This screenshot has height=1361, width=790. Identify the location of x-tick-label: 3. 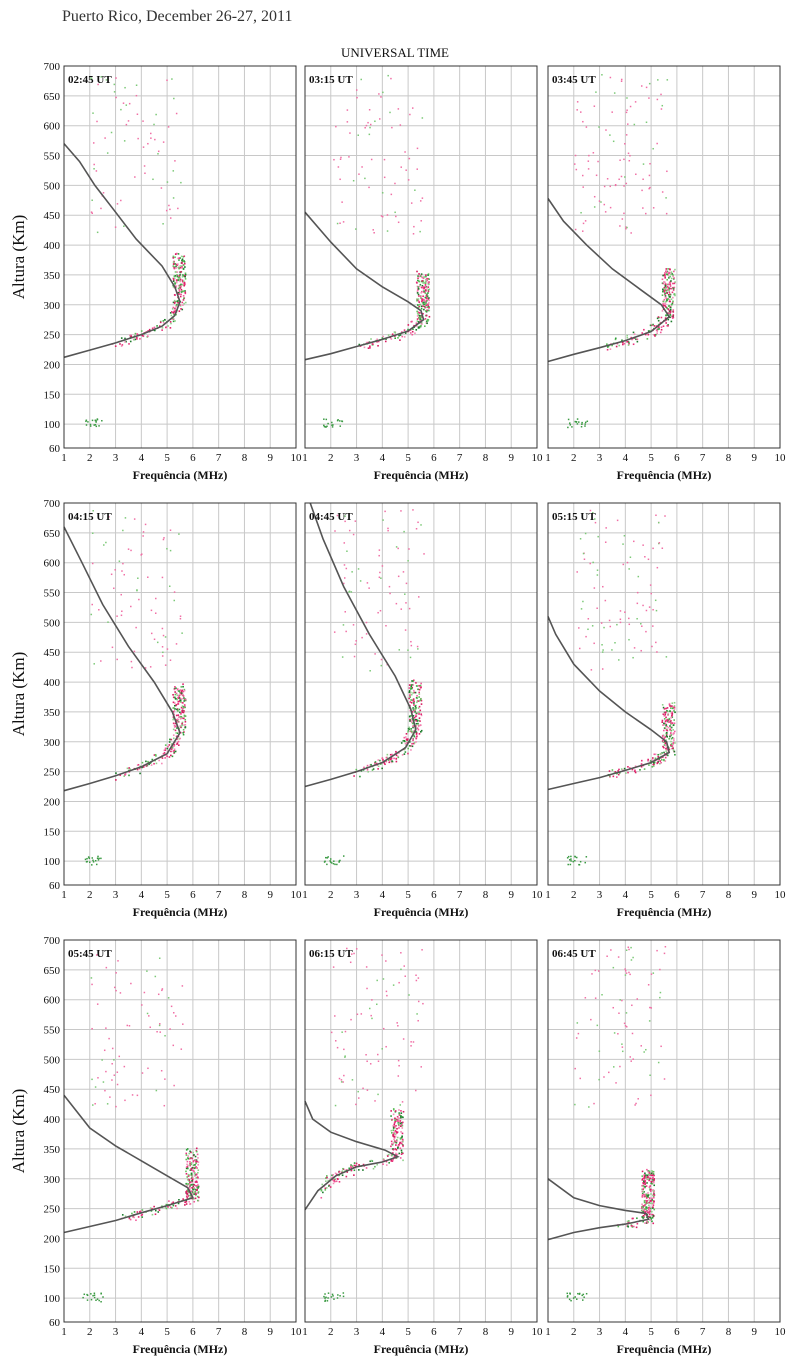
(116, 1332).